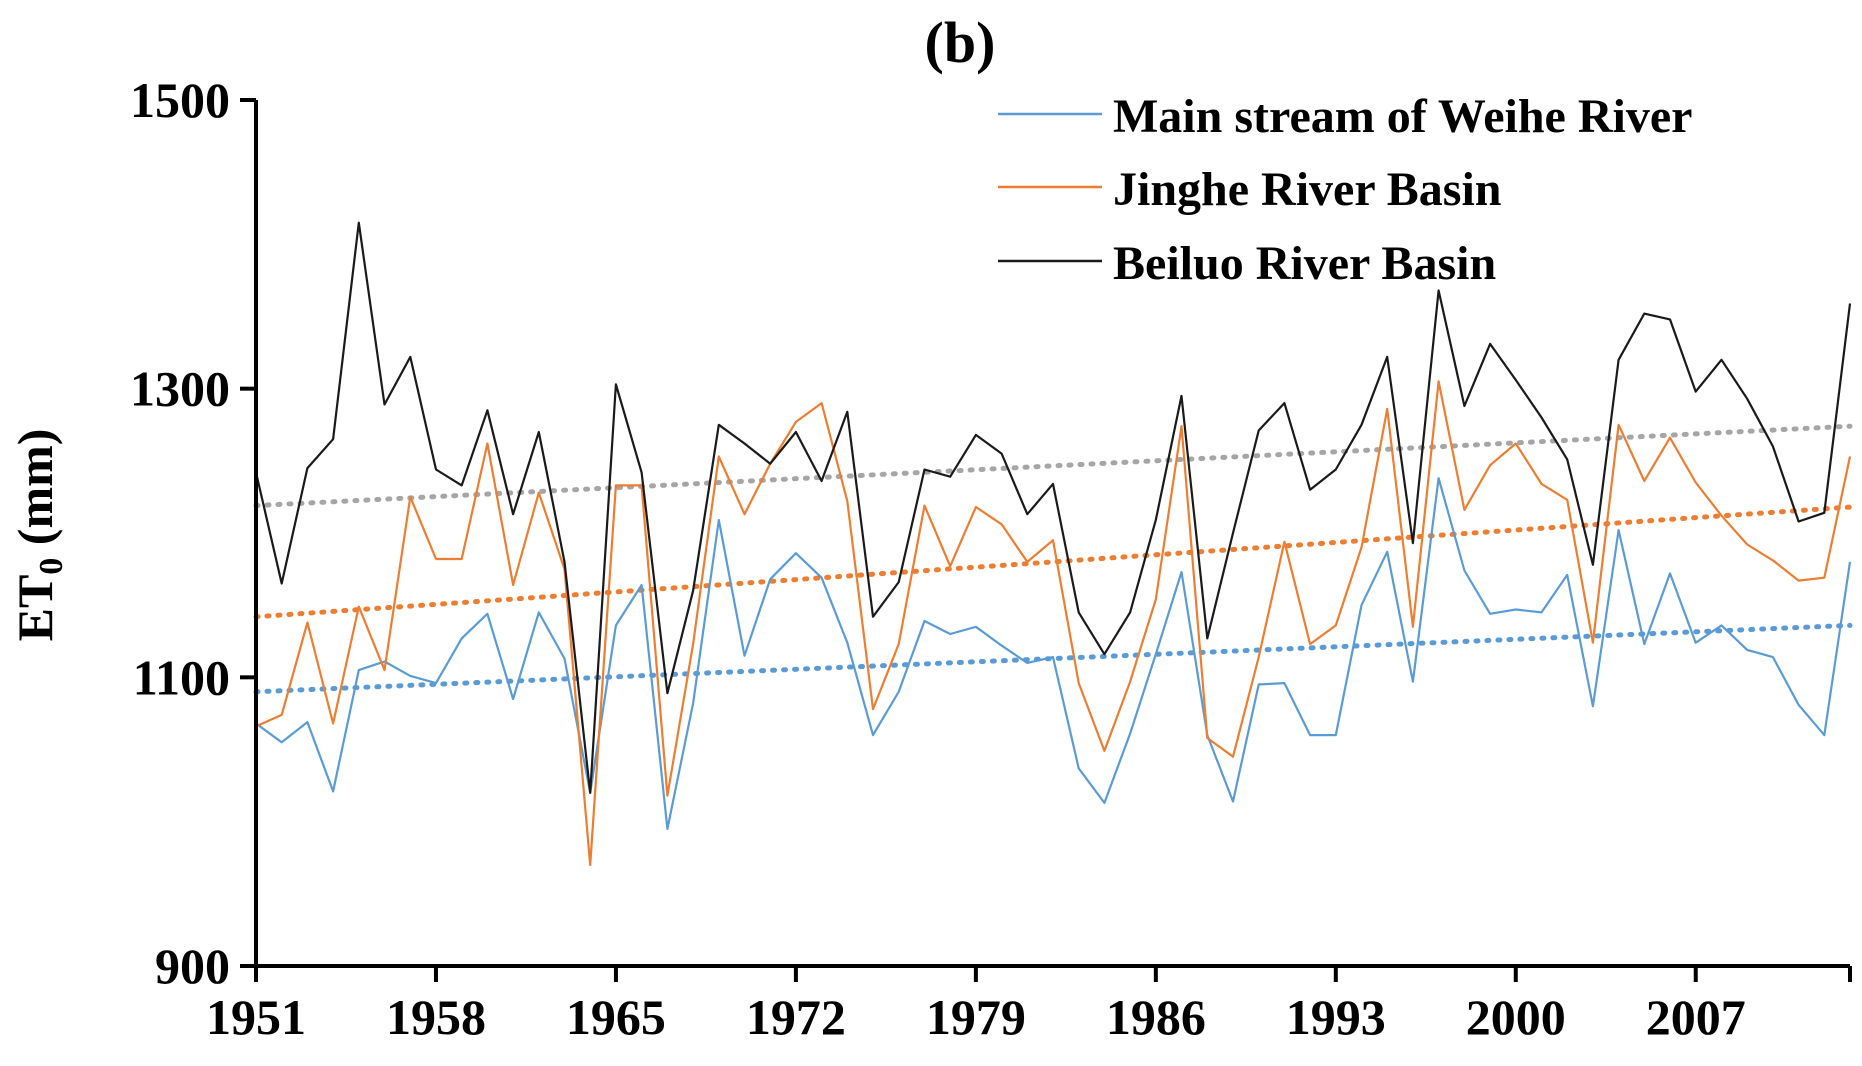 This screenshot has height=1066, width=1862. I want to click on x-tick-label: 1979, so click(976, 1017).